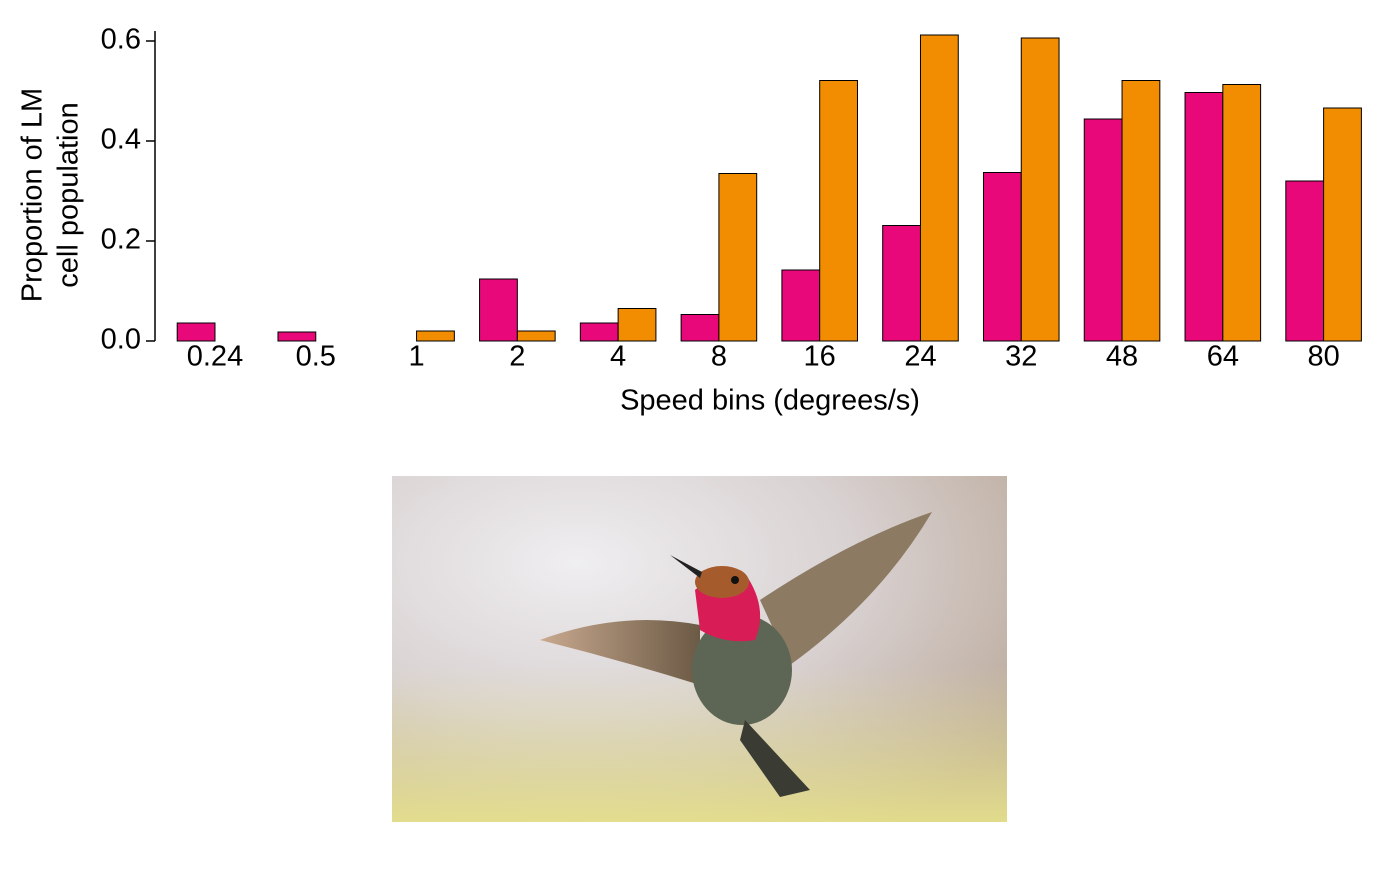 The width and height of the screenshot is (1400, 870). I want to click on x-tick-label: 24, so click(920, 357).